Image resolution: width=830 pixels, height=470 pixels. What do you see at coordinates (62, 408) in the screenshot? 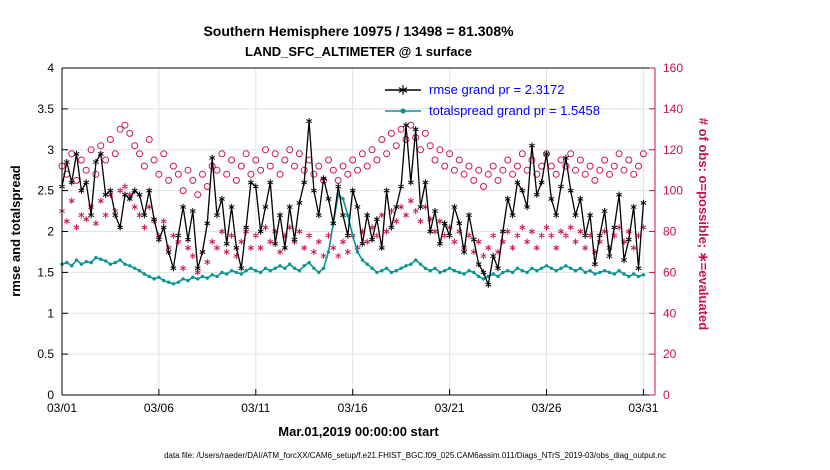
I see `x-tick-label: 03/01` at bounding box center [62, 408].